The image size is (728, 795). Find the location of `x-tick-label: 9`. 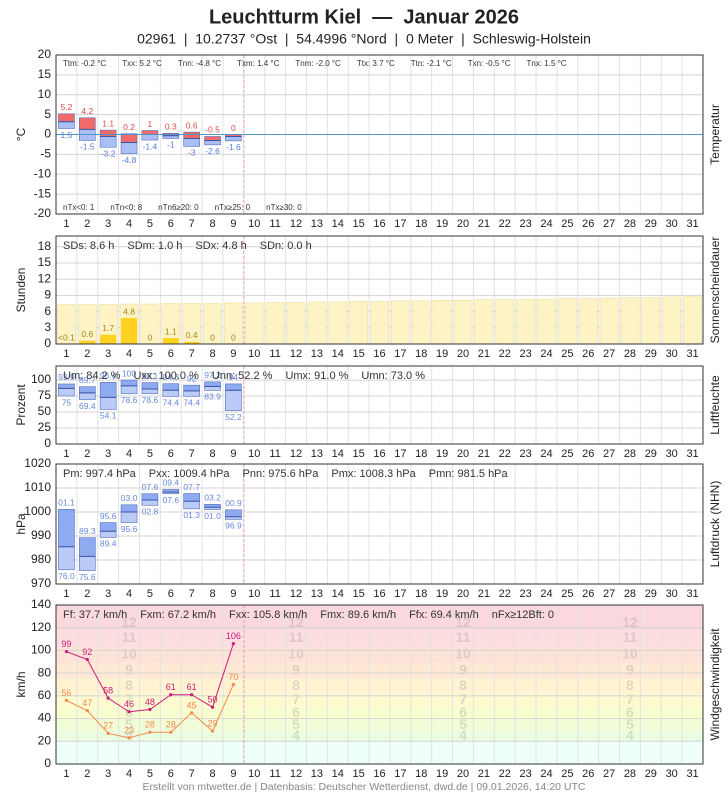

x-tick-label: 9 is located at coordinates (233, 774).